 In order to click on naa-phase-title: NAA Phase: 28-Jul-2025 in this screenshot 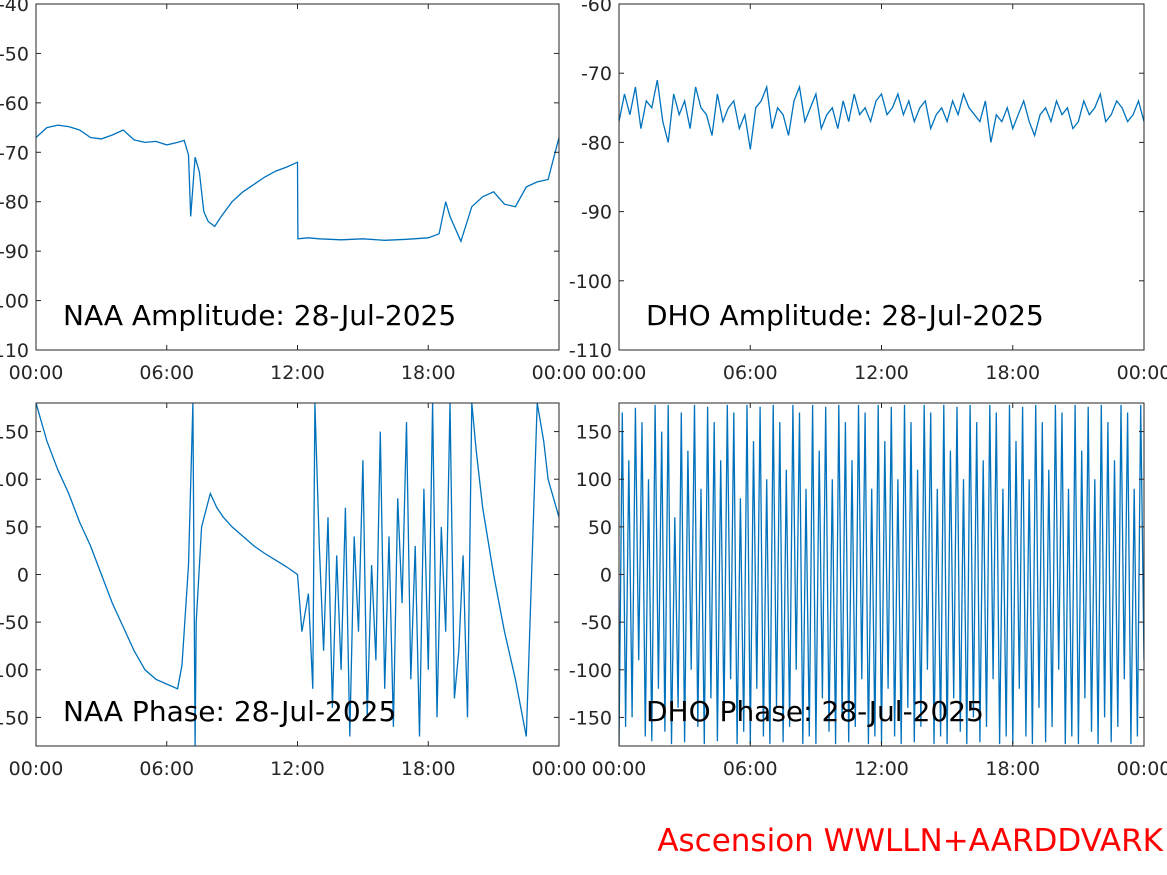, I will do `click(229, 711)`.